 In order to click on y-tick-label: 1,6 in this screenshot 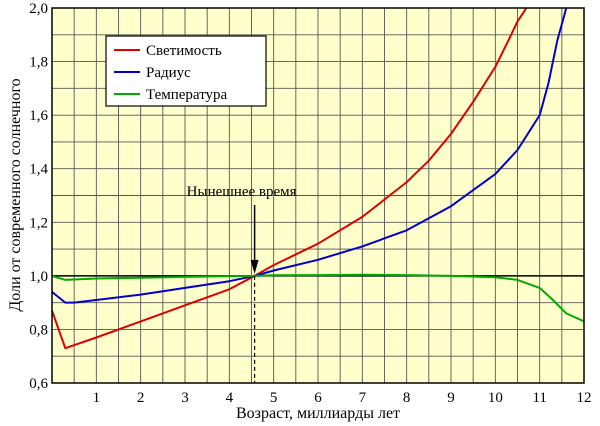, I will do `click(38, 116)`.